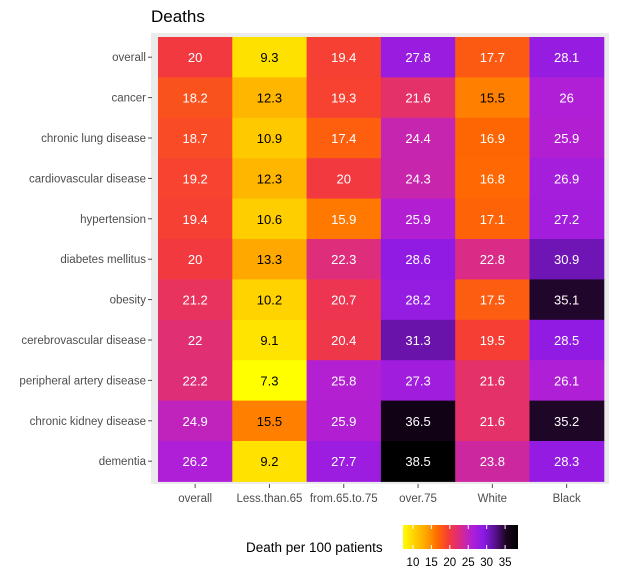 This screenshot has width=621, height=582. I want to click on cell-value-label: 12.3, so click(269, 178).